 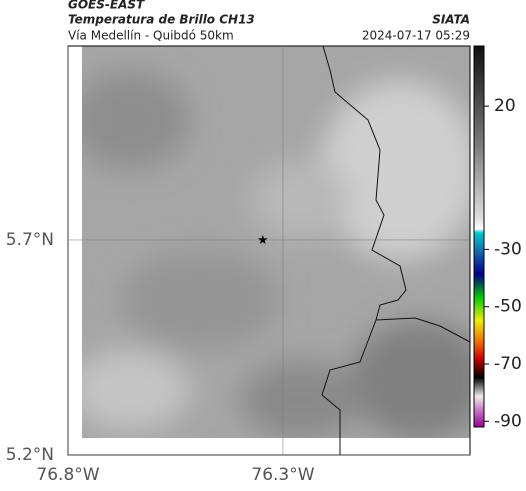 I want to click on y-tick-label: 5.2°N, so click(x=30, y=455).